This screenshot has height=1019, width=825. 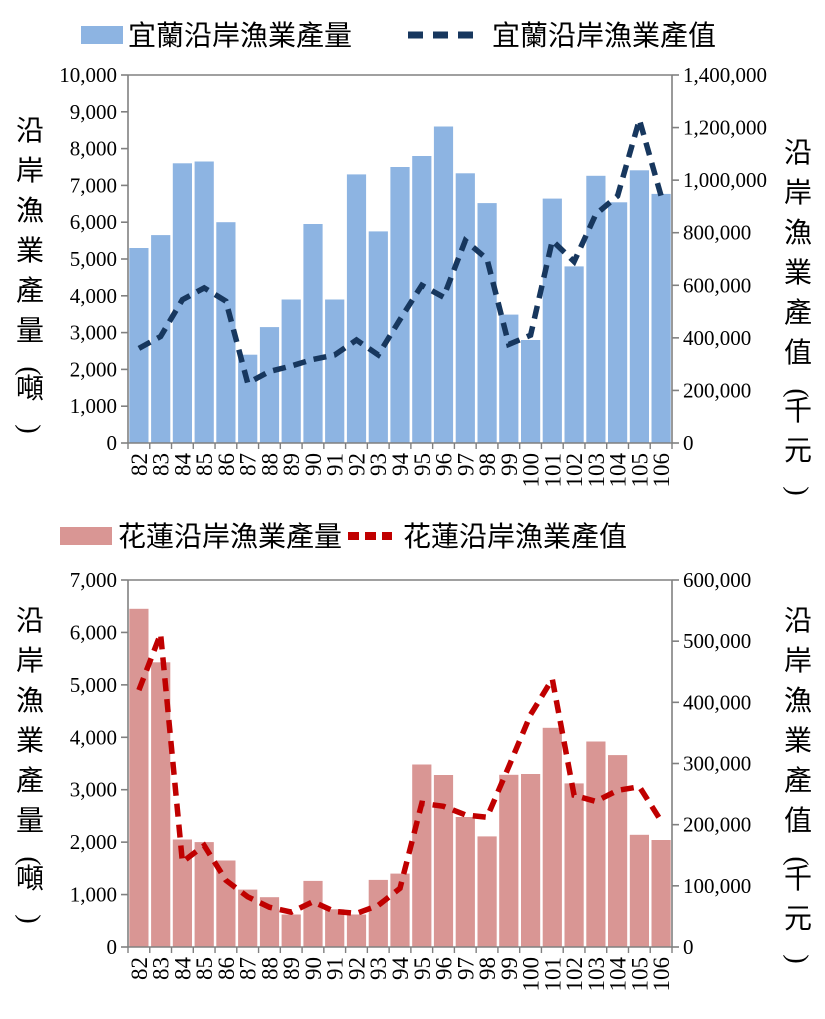 What do you see at coordinates (335, 464) in the screenshot?
I see `x-axis-label: 91` at bounding box center [335, 464].